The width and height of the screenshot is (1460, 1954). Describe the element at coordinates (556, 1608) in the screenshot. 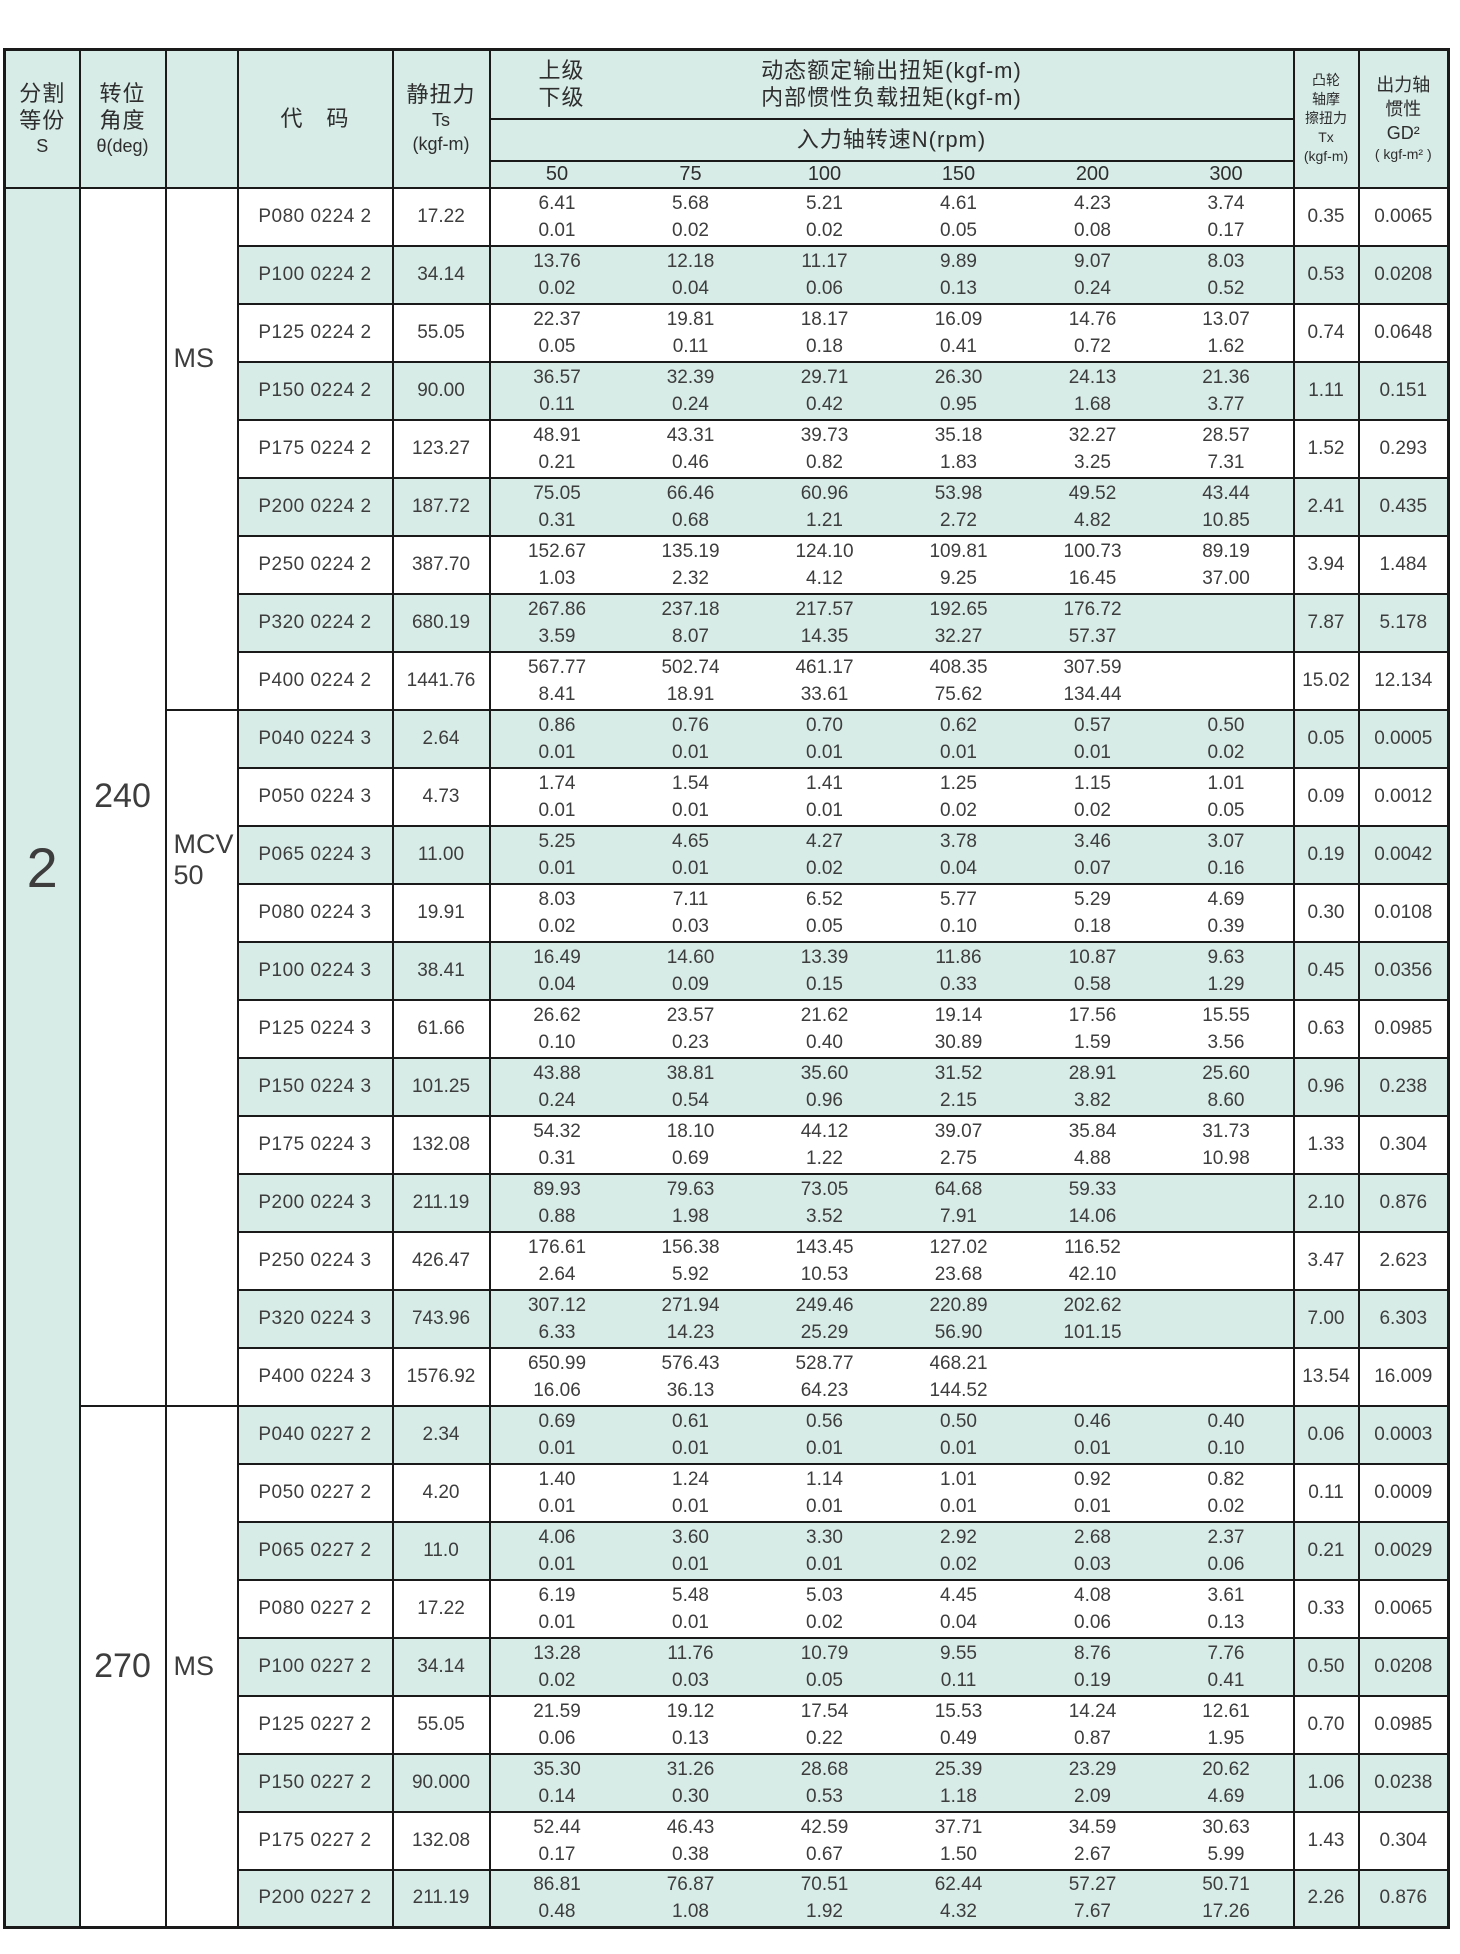

I see `torque-value-cell: 6.19 0.01` at that location.